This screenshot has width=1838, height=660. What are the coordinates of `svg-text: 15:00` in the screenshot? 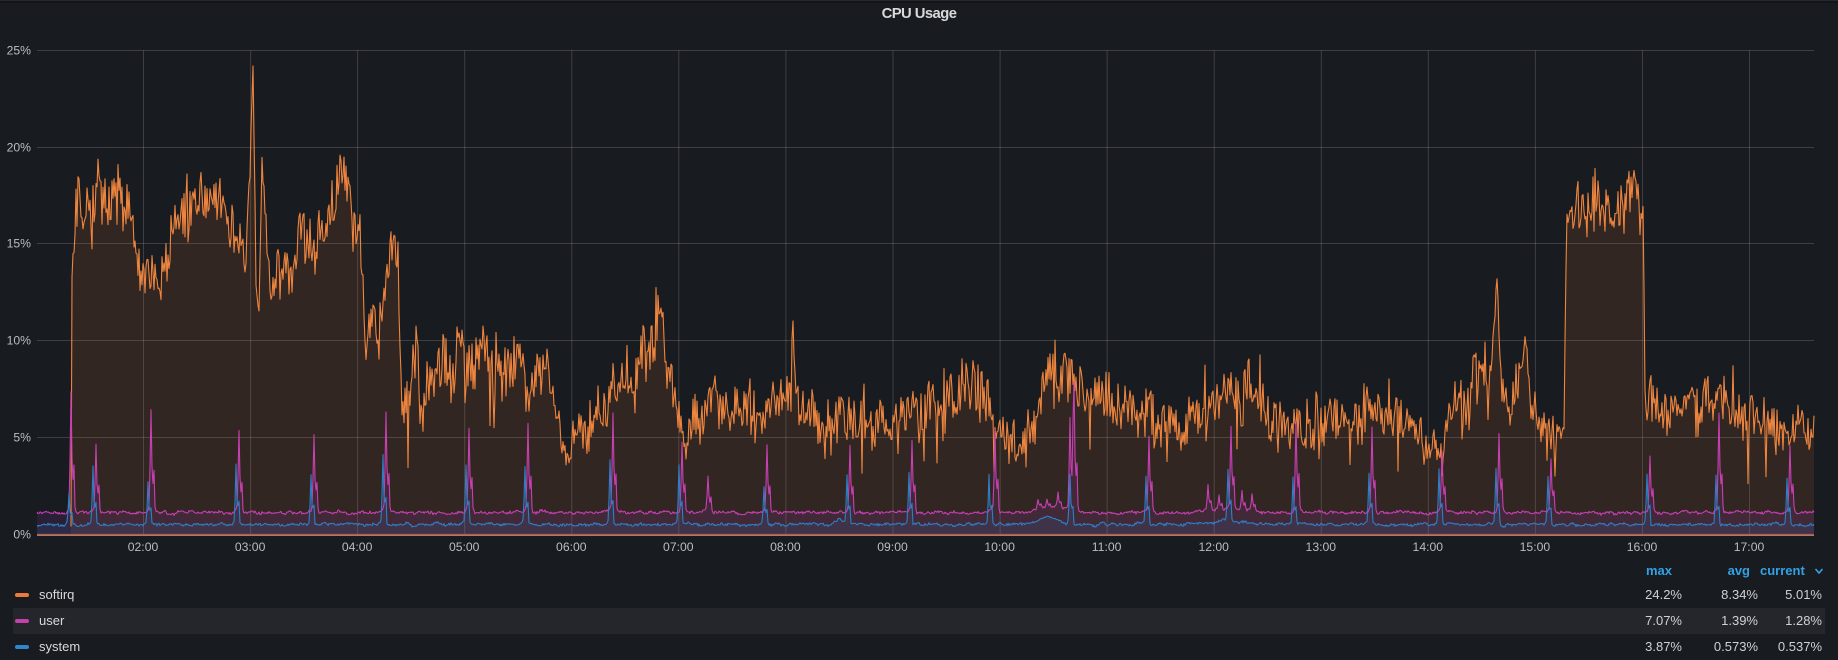 It's located at (1535, 547).